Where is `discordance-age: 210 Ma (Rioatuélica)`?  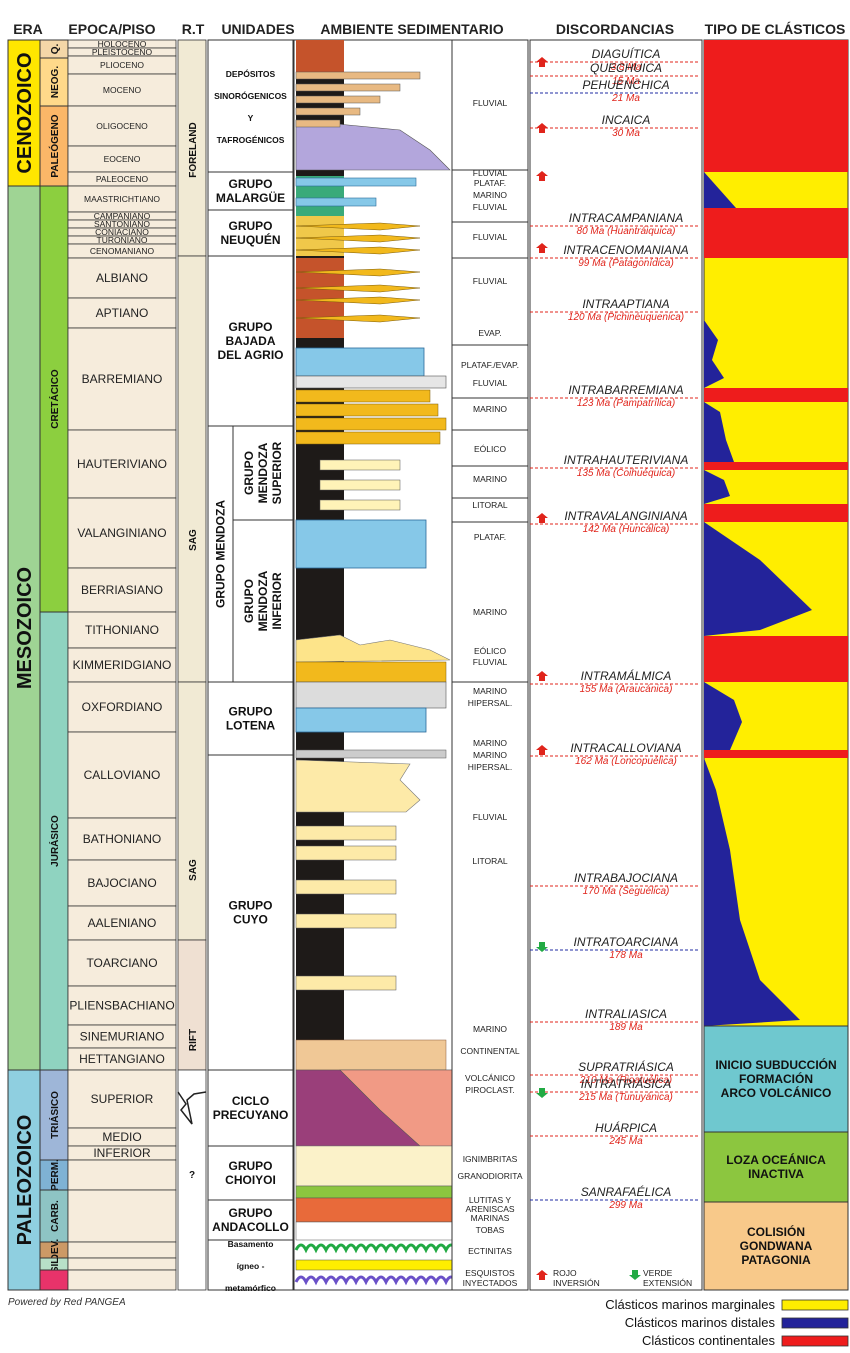 discordance-age: 210 Ma (Rioatuélica) is located at coordinates (625, 1080).